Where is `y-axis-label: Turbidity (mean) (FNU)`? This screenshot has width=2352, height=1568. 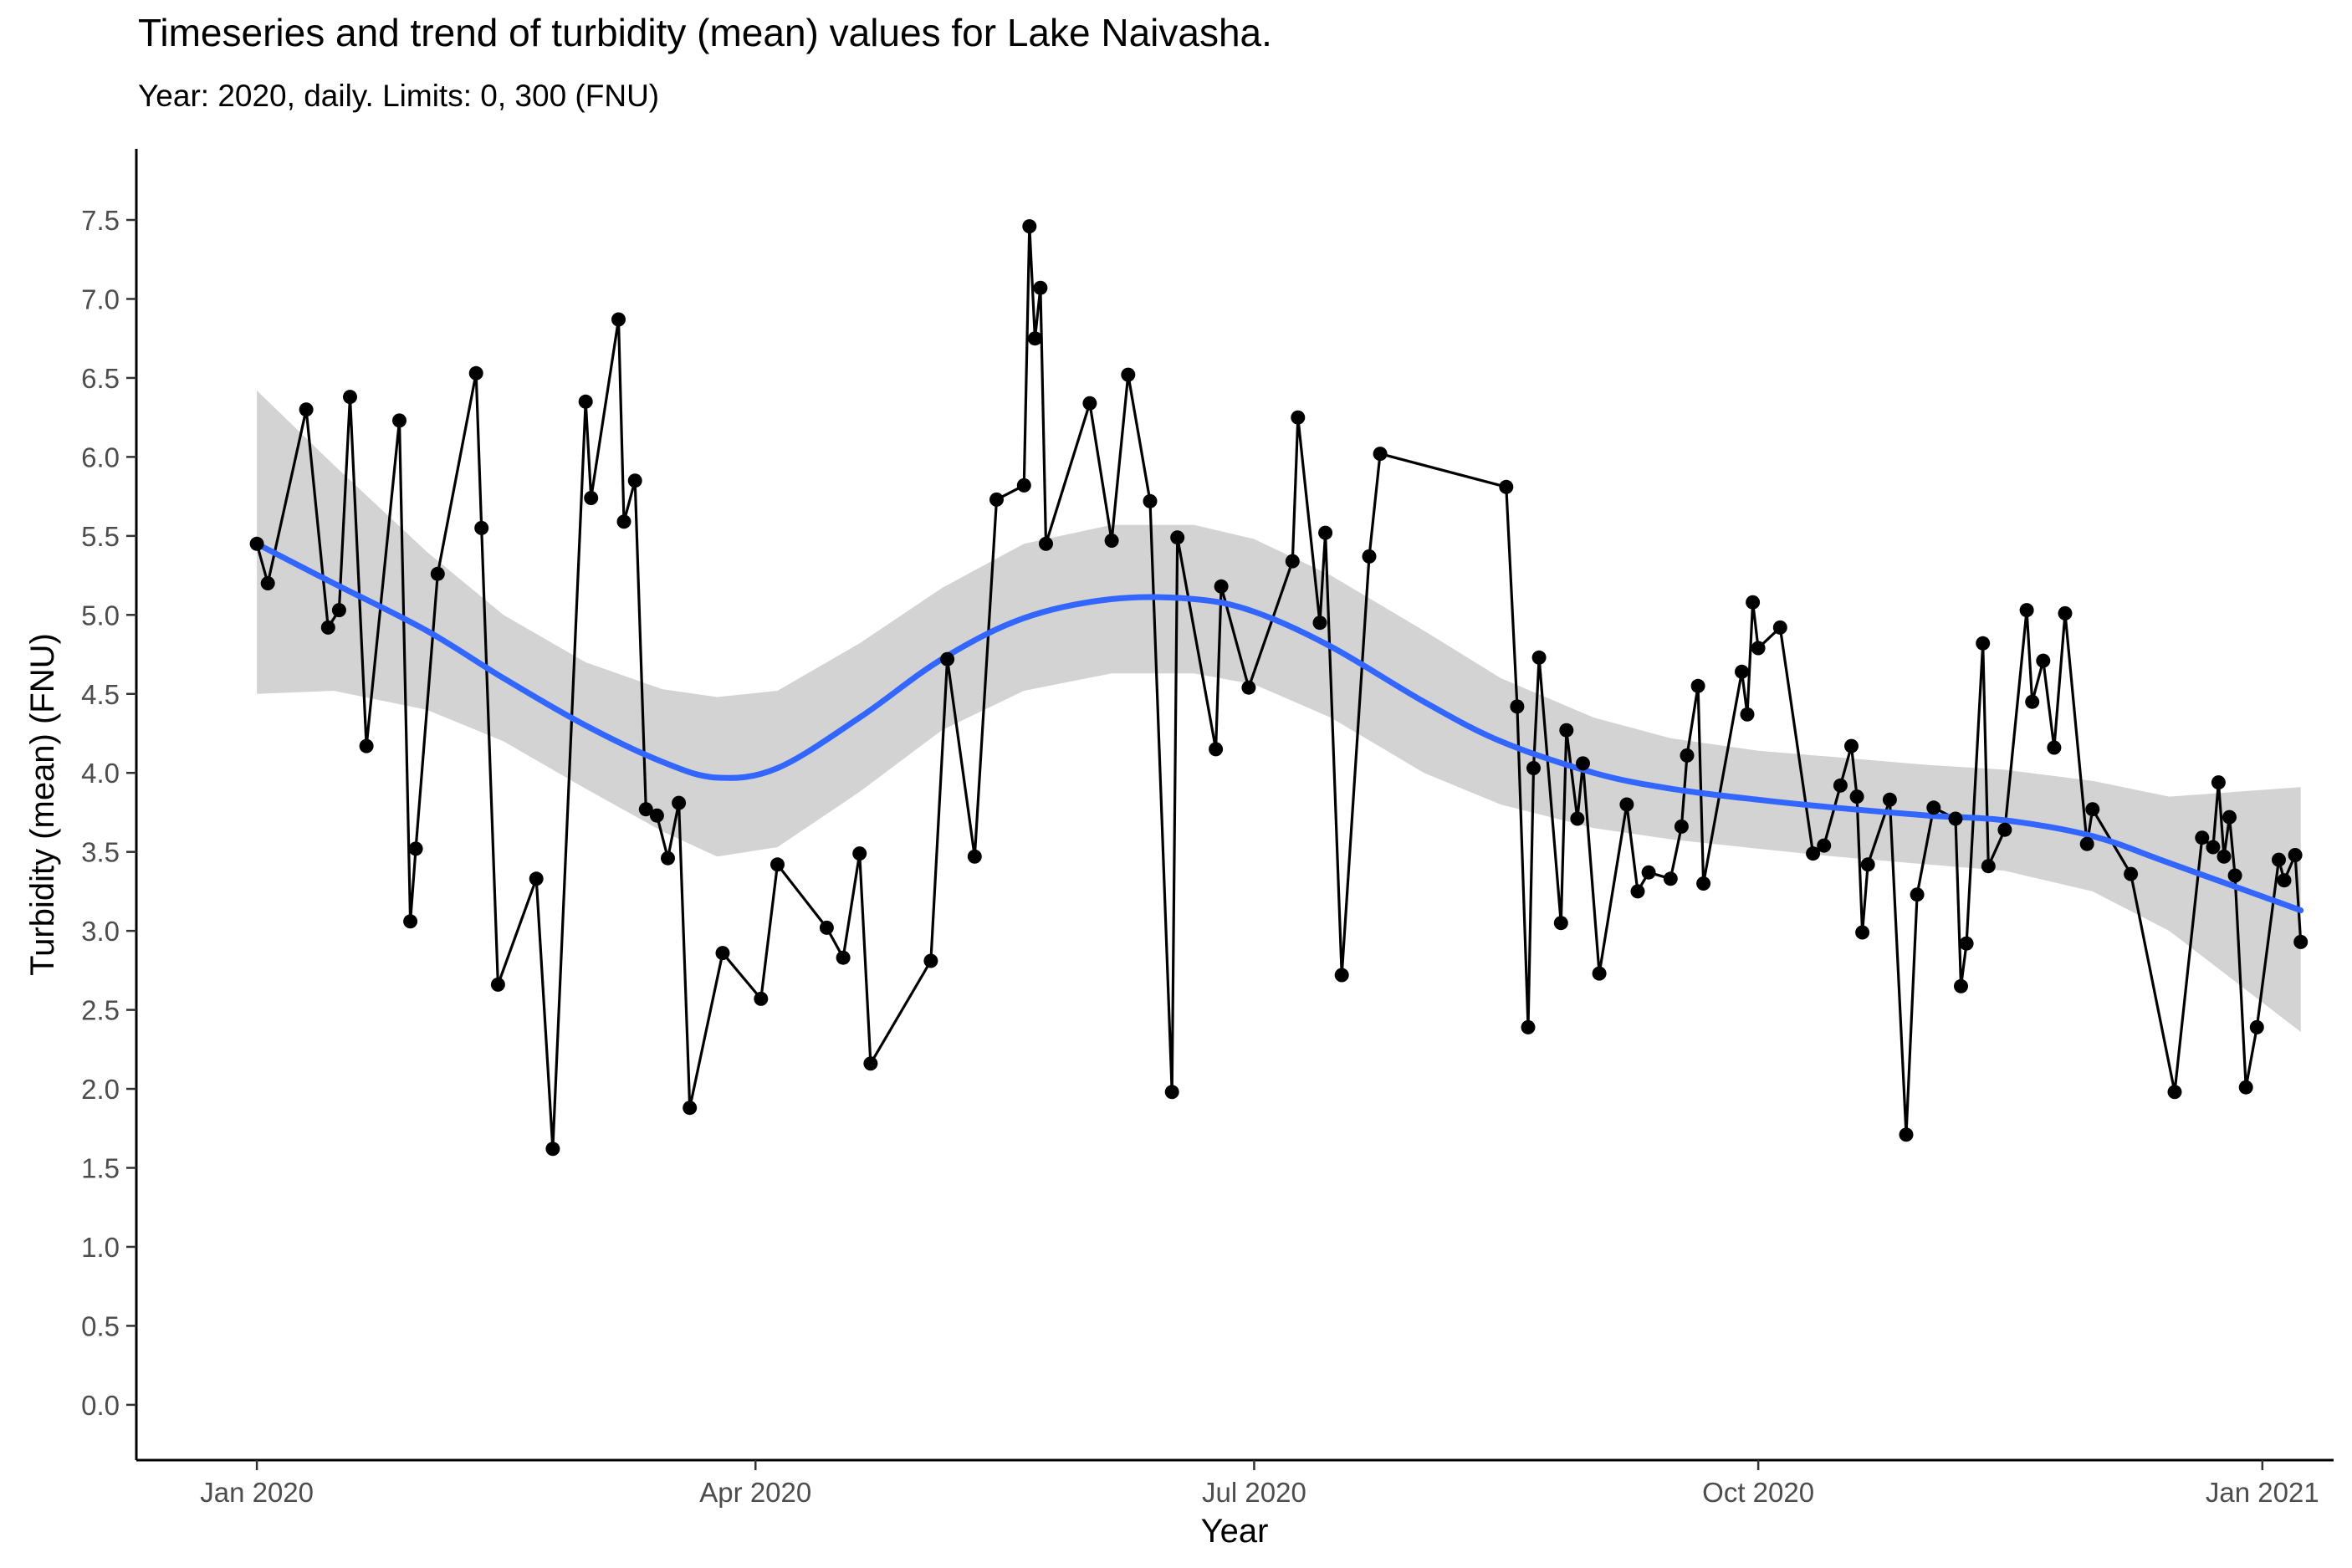 y-axis-label: Turbidity (mean) (FNU) is located at coordinates (42, 804).